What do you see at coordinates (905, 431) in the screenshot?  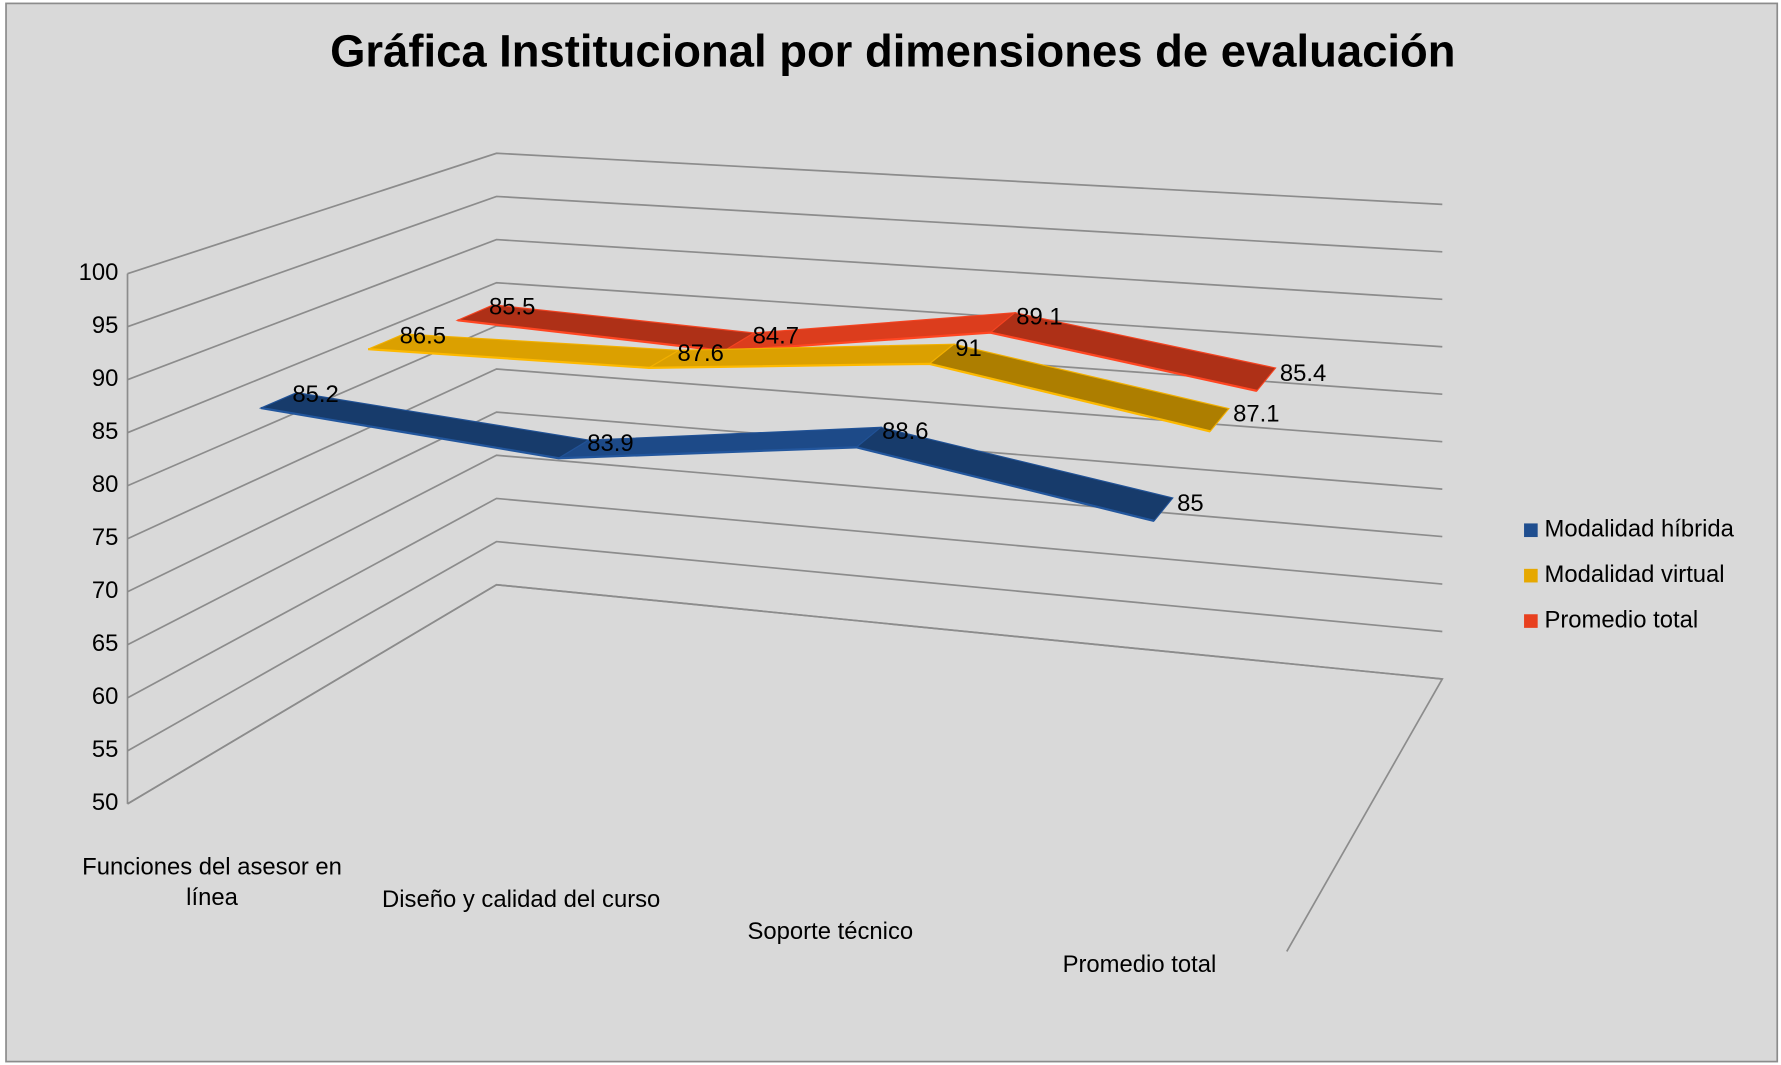 I see `data-label: 88.6` at bounding box center [905, 431].